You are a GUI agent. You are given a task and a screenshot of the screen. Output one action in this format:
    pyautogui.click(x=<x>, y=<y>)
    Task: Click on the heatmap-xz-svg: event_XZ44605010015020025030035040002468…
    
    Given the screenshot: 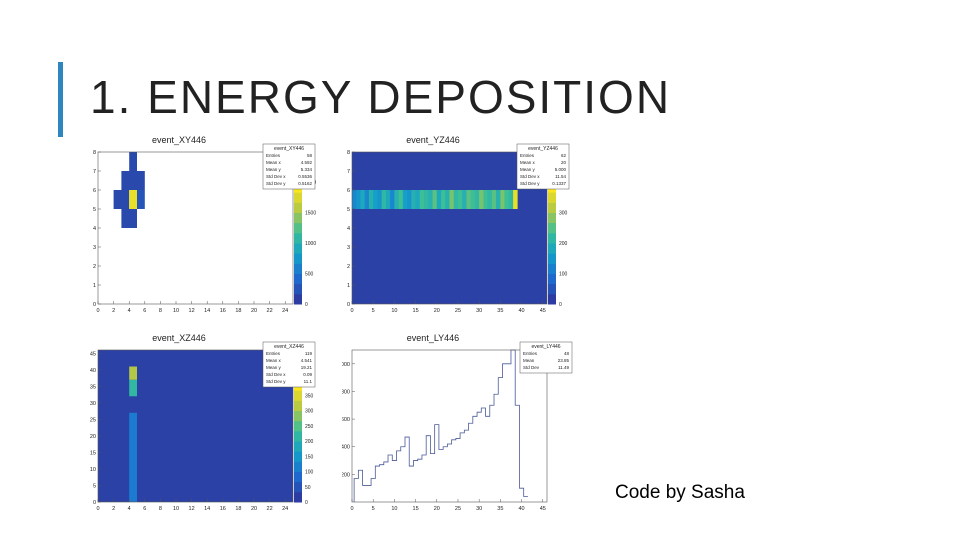 What is the action you would take?
    pyautogui.click(x=203, y=422)
    